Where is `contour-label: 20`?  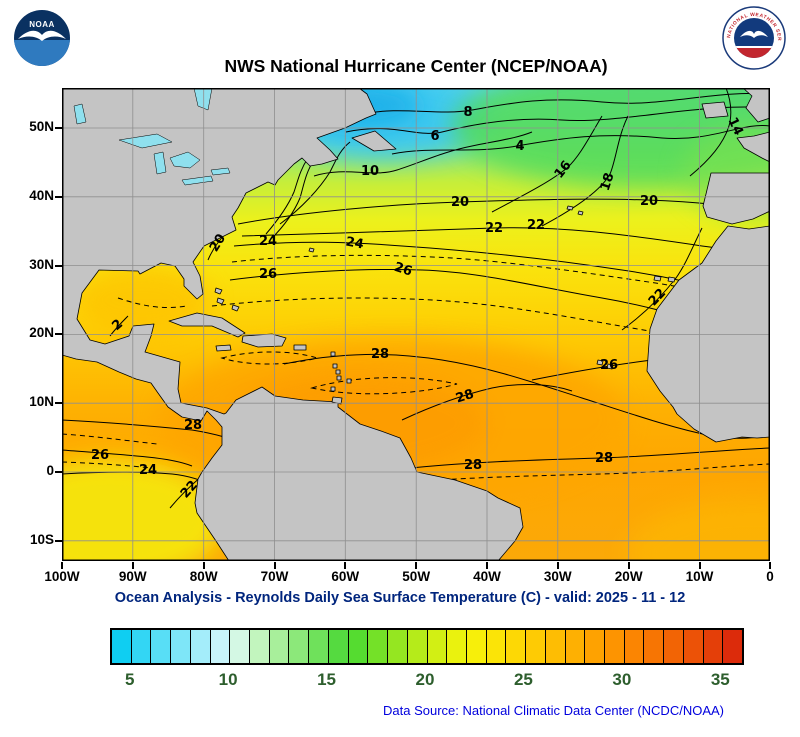 contour-label: 20 is located at coordinates (460, 202).